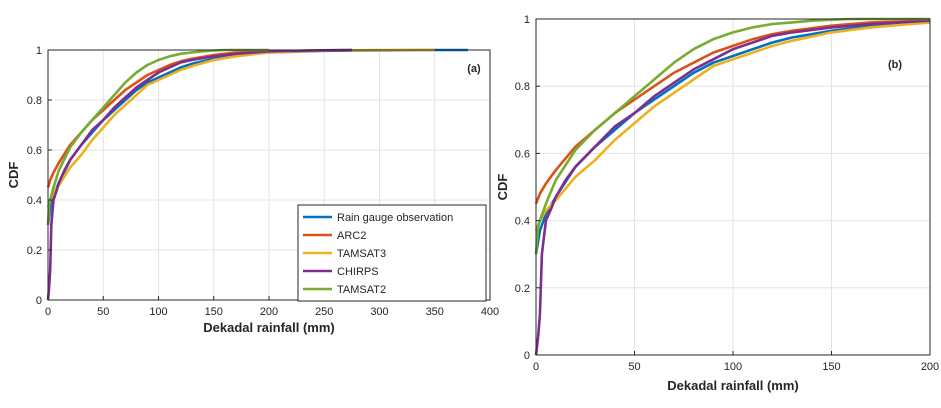 The image size is (941, 408). Describe the element at coordinates (358, 272) in the screenshot. I see `legend-entry: CHIRPS` at that location.